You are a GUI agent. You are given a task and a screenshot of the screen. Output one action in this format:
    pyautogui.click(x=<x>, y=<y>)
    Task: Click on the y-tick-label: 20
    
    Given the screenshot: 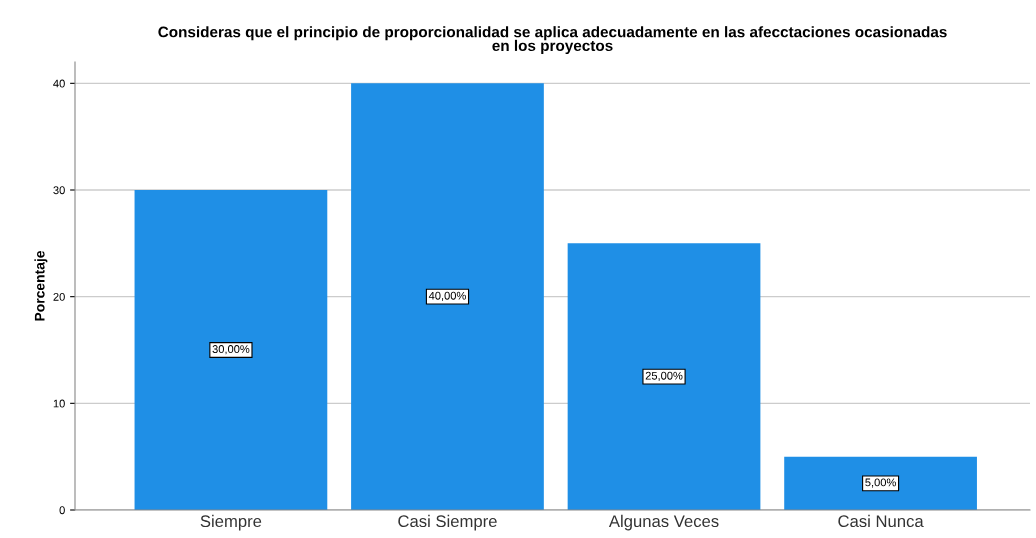 What is the action you would take?
    pyautogui.click(x=59, y=296)
    